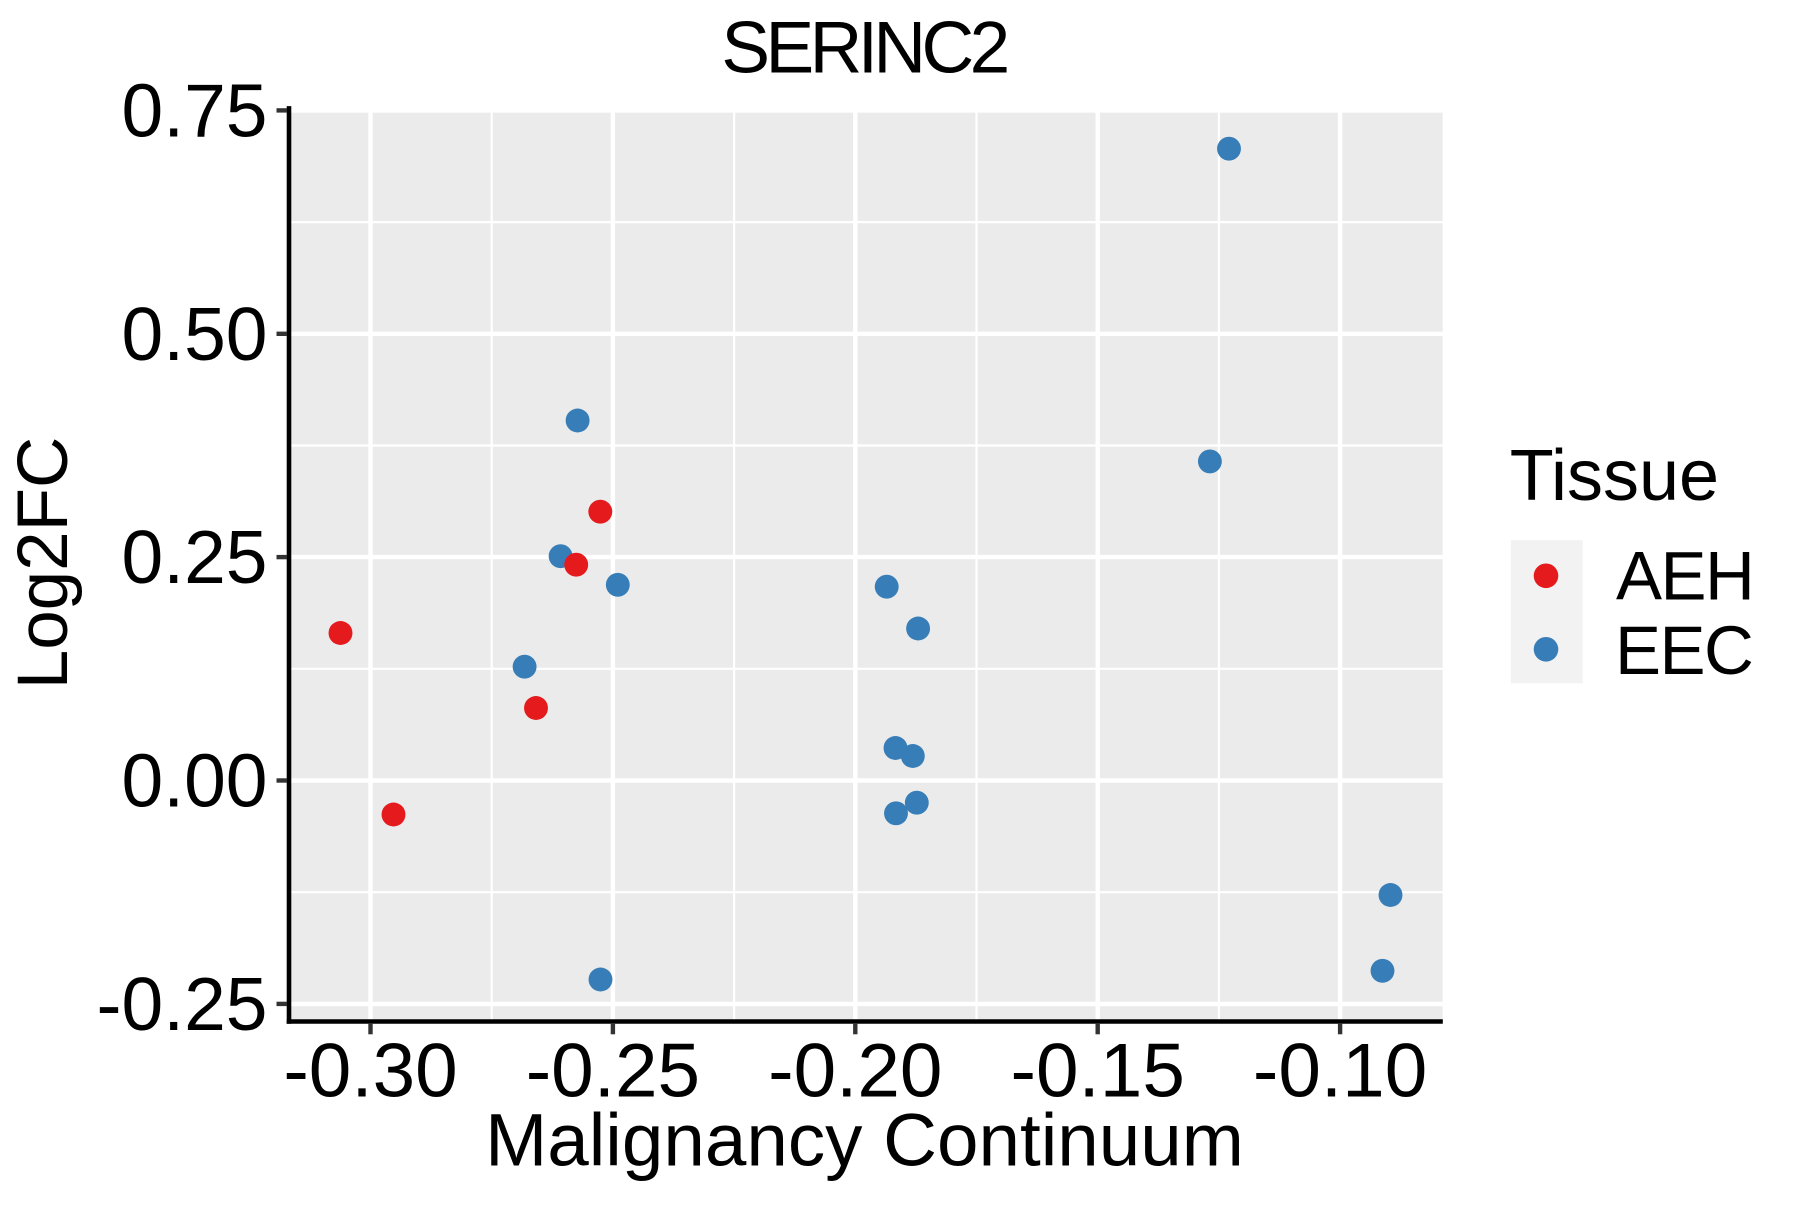 This screenshot has width=1800, height=1205. I want to click on svg-text: 0.00, so click(195, 781).